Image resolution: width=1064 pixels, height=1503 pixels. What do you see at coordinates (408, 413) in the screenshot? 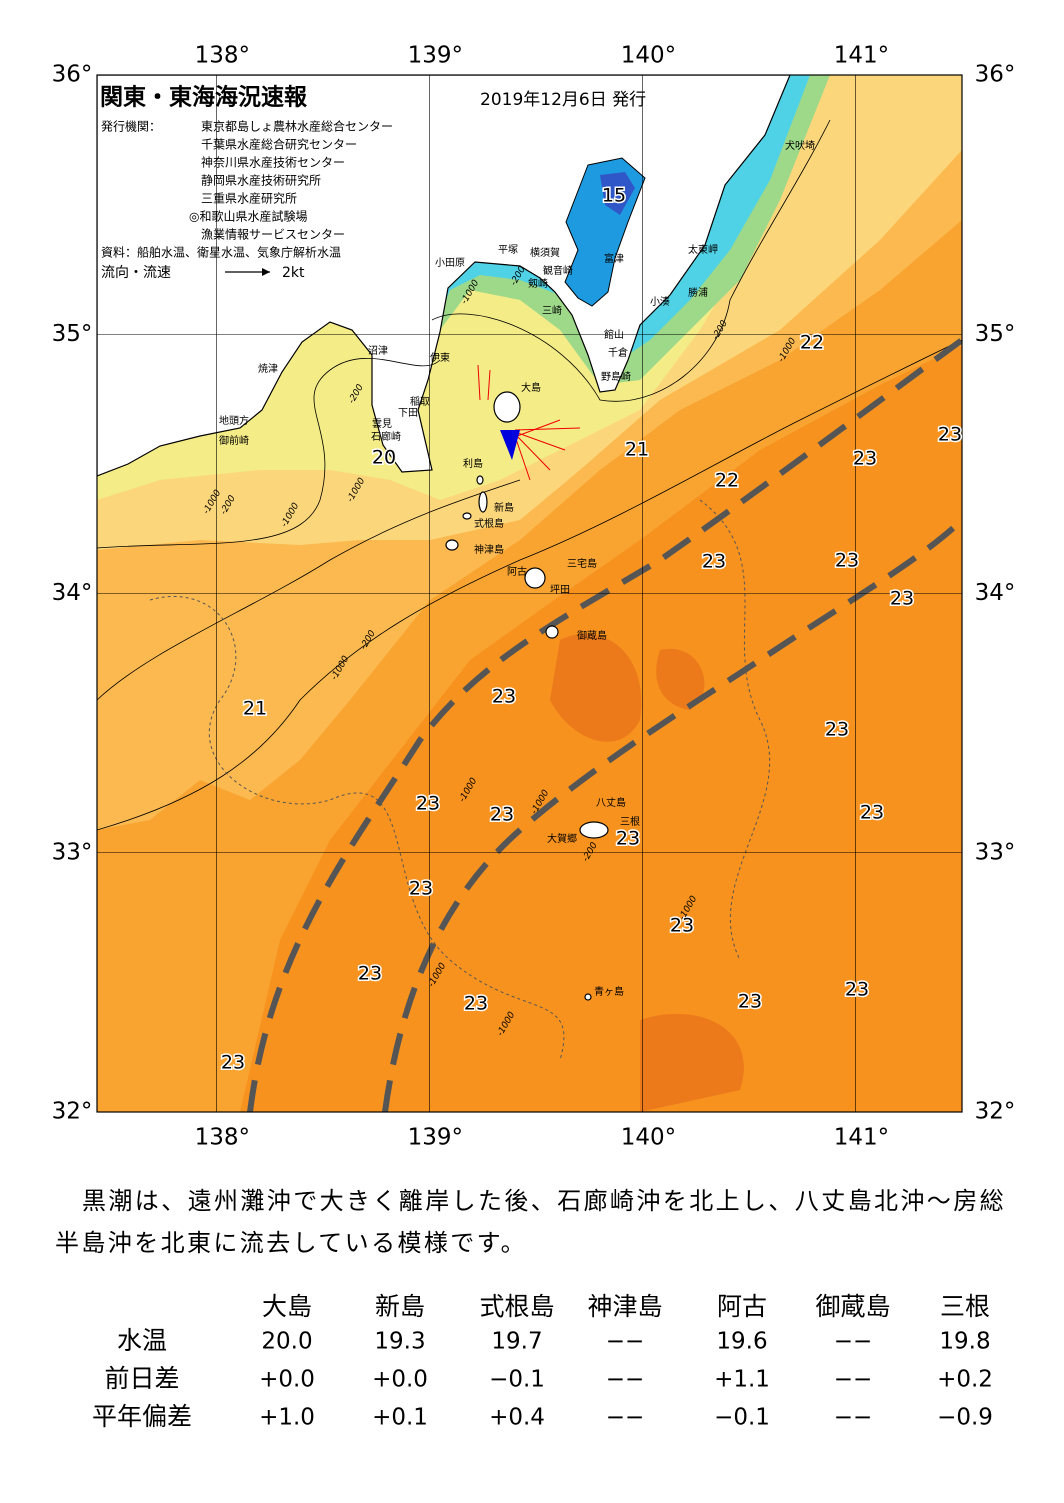
I see `place-label: 下田` at bounding box center [408, 413].